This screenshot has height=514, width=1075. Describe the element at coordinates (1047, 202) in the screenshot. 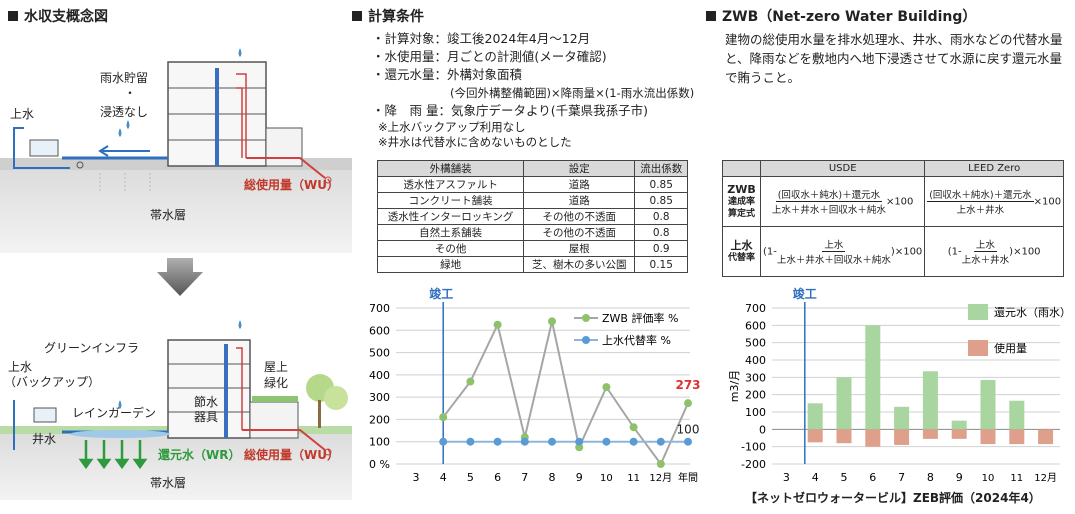

I see `times100: ×100` at that location.